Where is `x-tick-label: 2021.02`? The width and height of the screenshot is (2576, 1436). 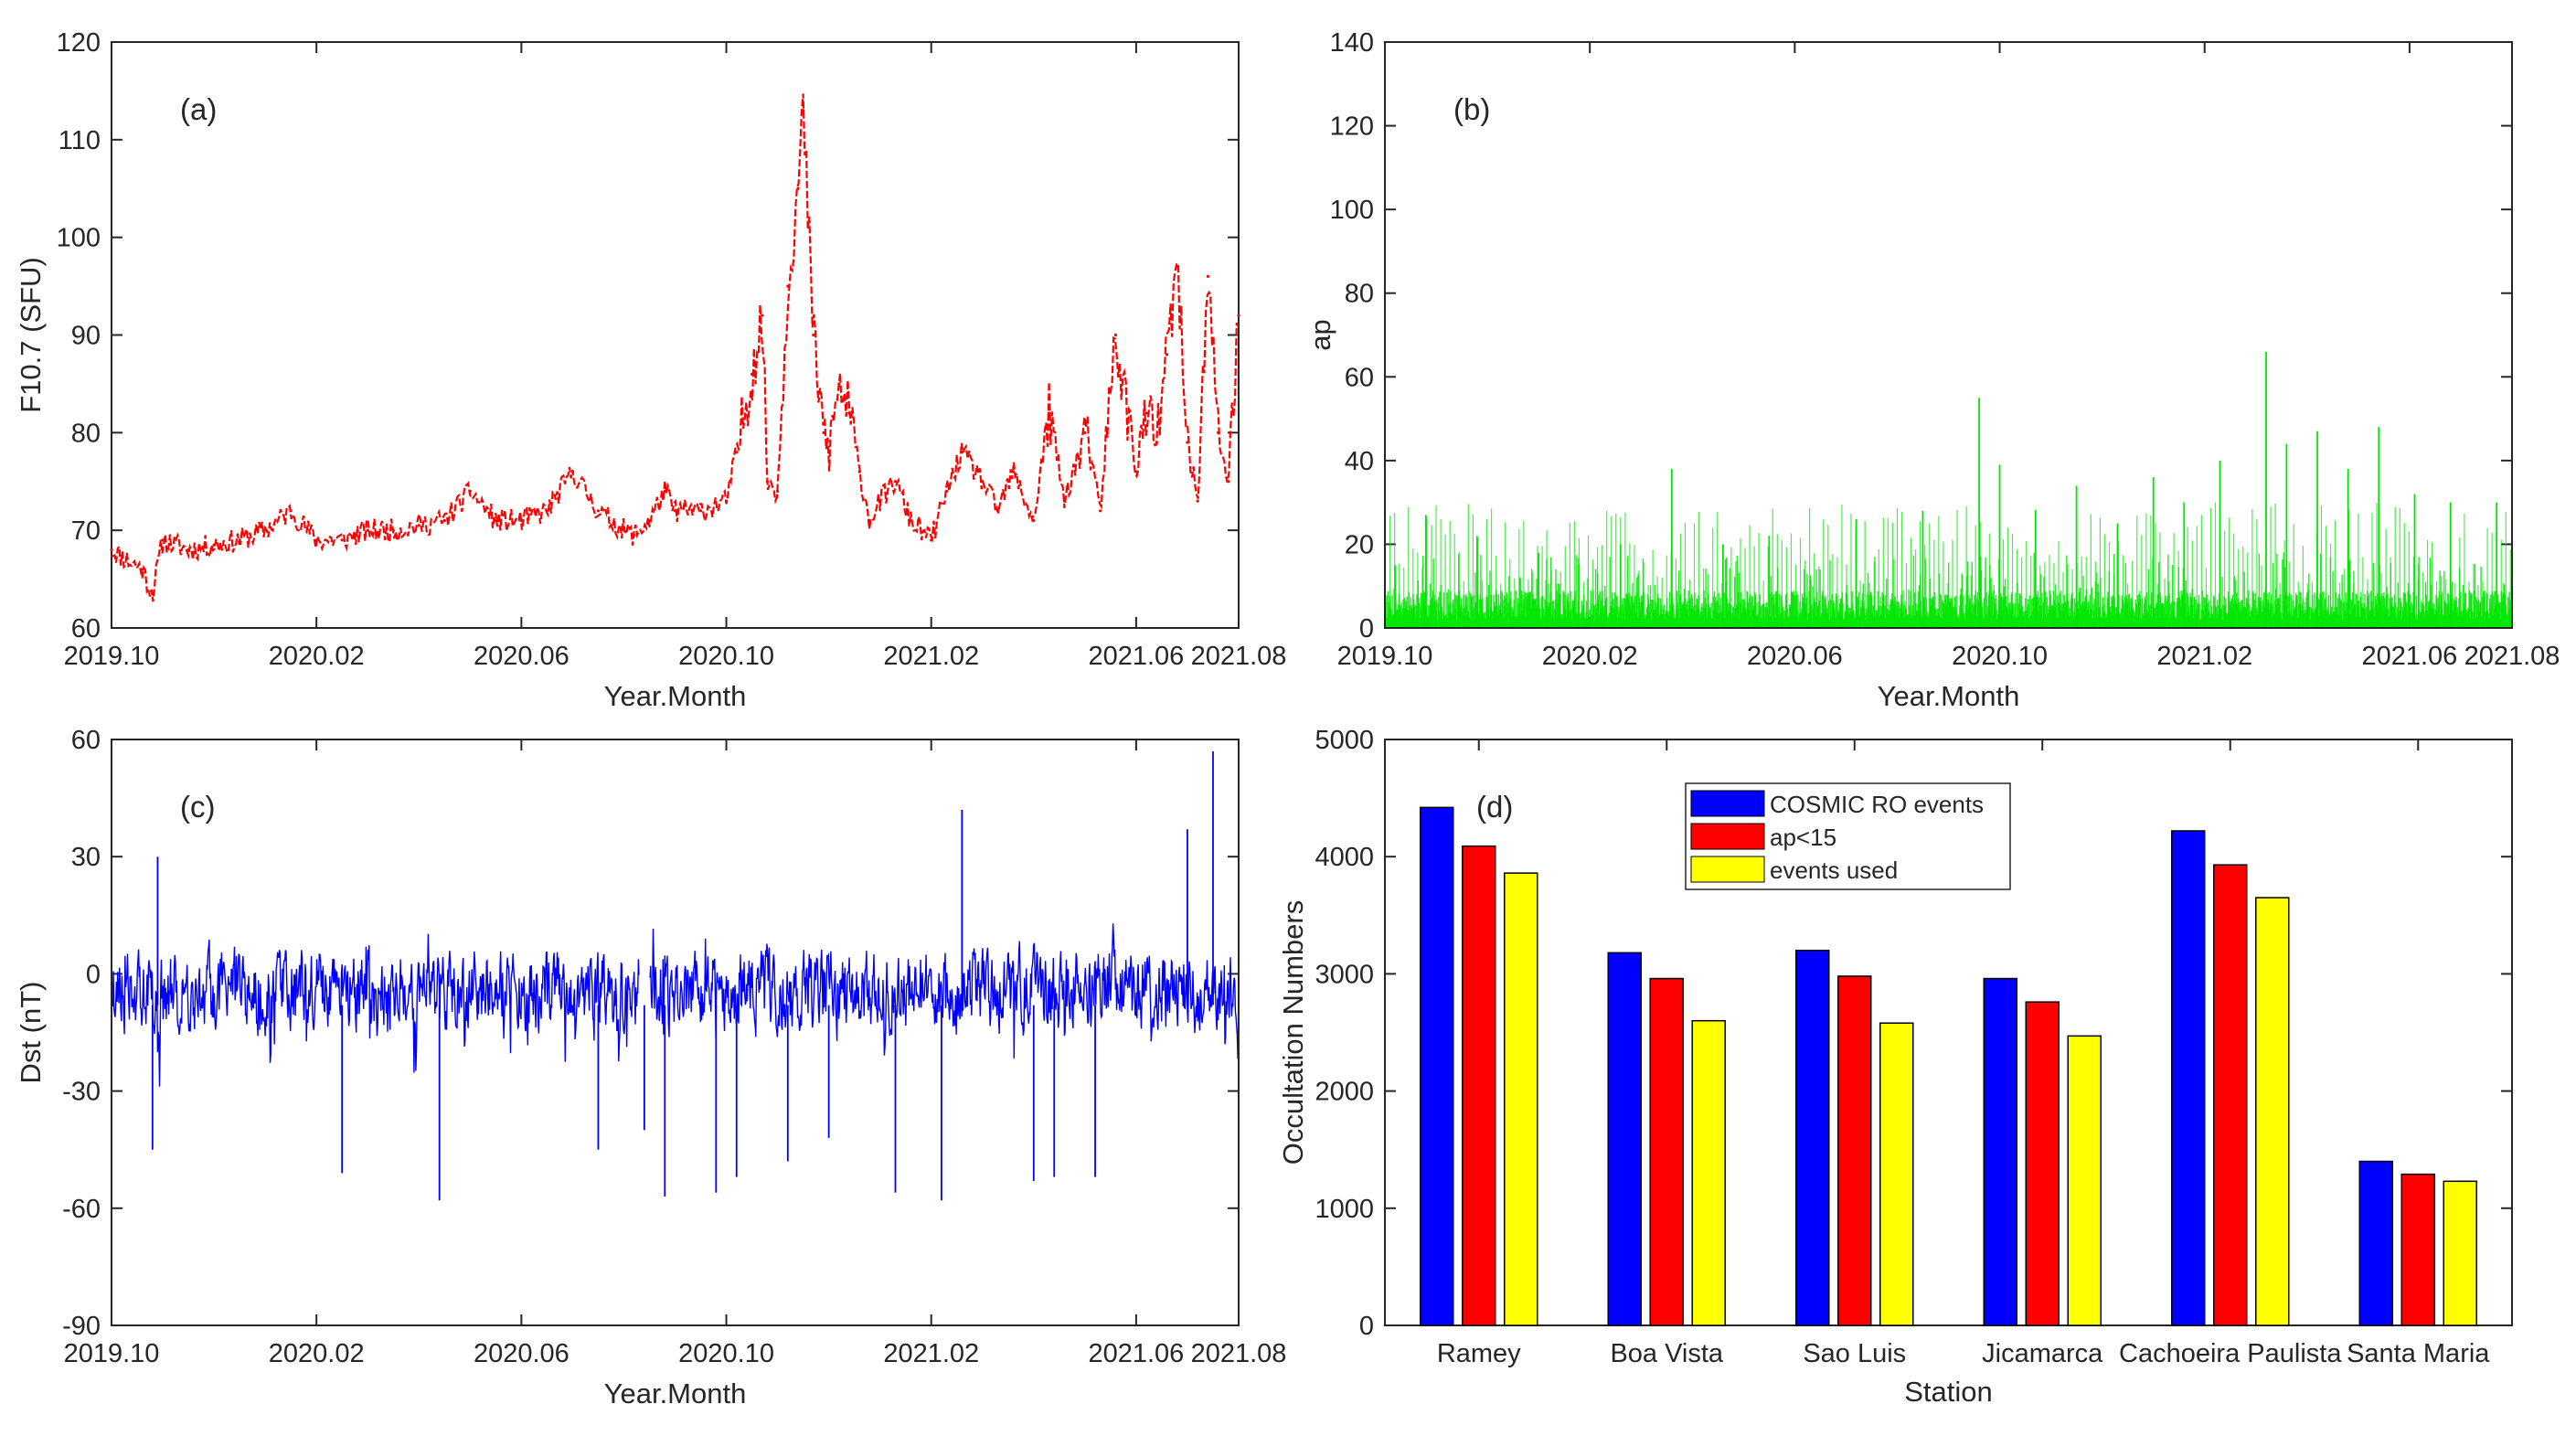 x-tick-label: 2021.02 is located at coordinates (931, 656).